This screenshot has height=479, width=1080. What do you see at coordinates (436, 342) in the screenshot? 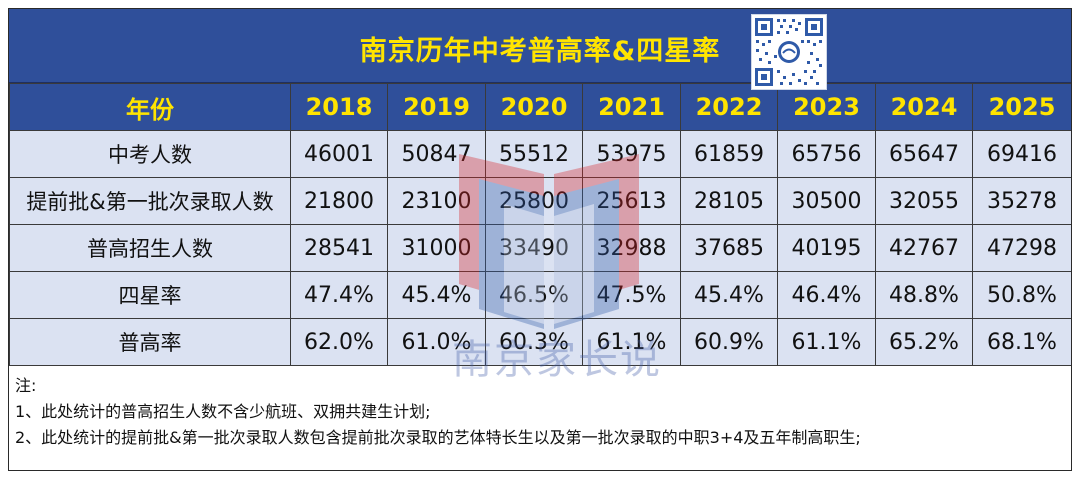
I see `table-cell: 61.0%` at bounding box center [436, 342].